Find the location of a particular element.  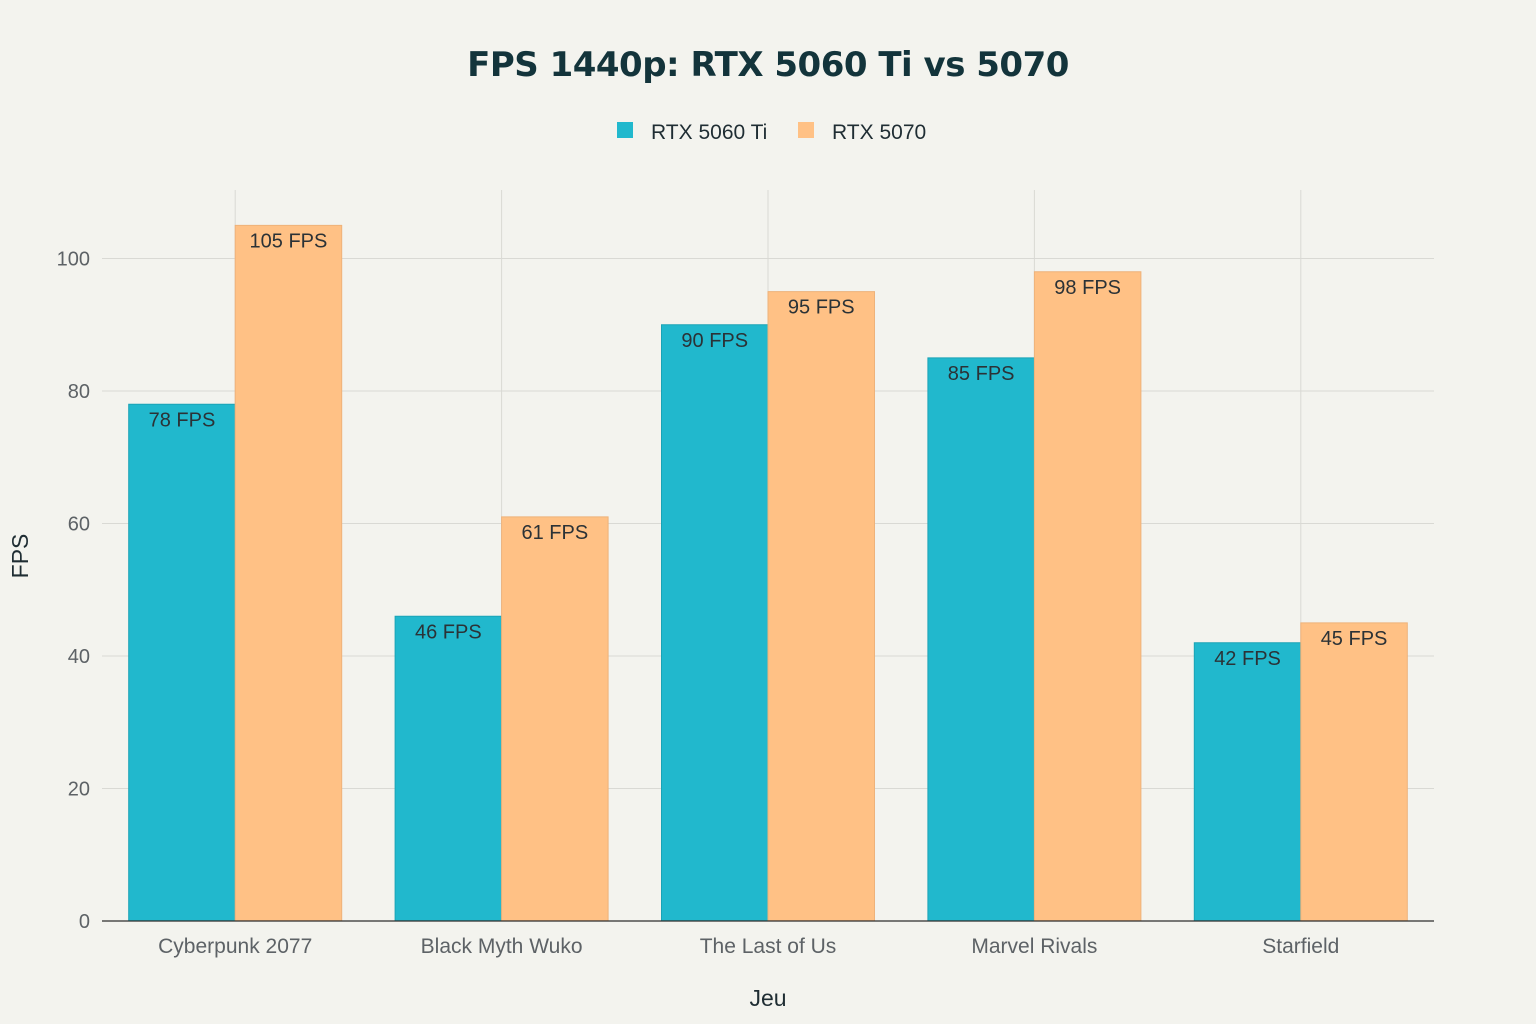

bar-rtx-5070-the-last-of-us is located at coordinates (821, 606).